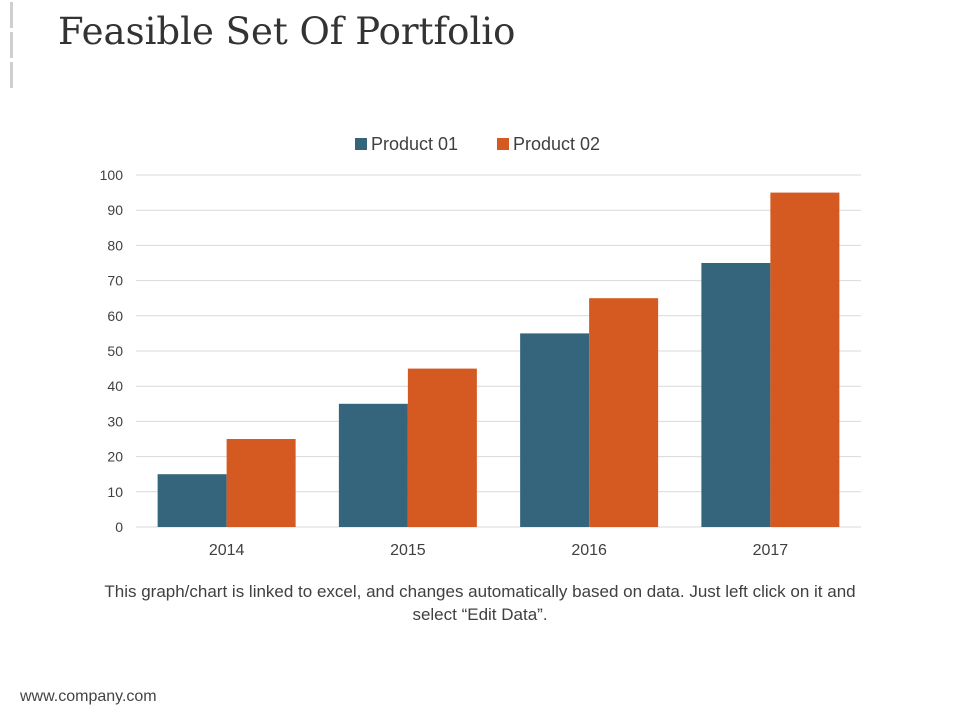  I want to click on x-tick-label: 2016, so click(589, 550).